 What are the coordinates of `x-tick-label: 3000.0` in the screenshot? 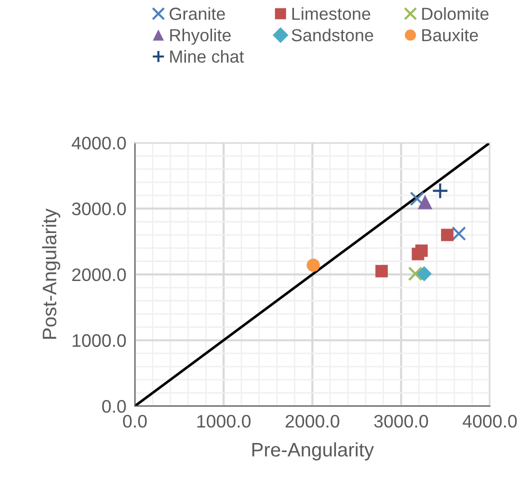 It's located at (401, 421).